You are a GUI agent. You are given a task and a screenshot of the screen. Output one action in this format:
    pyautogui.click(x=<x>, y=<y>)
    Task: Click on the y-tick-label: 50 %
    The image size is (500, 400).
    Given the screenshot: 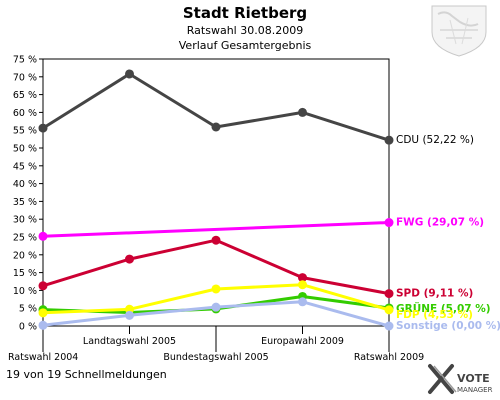 What is the action you would take?
    pyautogui.click(x=25, y=149)
    